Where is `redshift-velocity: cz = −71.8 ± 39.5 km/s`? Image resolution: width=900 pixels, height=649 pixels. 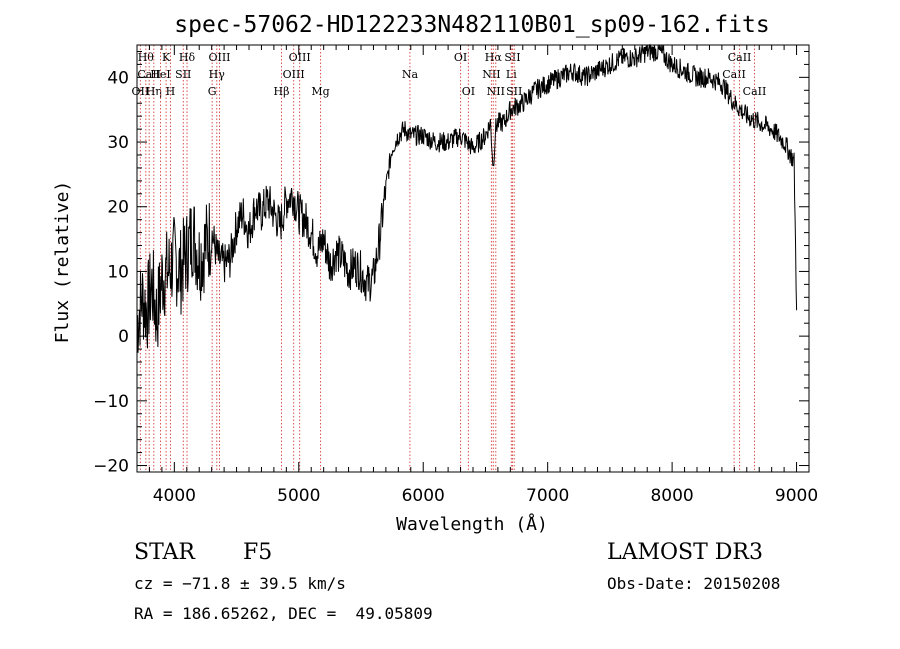 redshift-velocity: cz = −71.8 ± 39.5 km/s is located at coordinates (240, 583).